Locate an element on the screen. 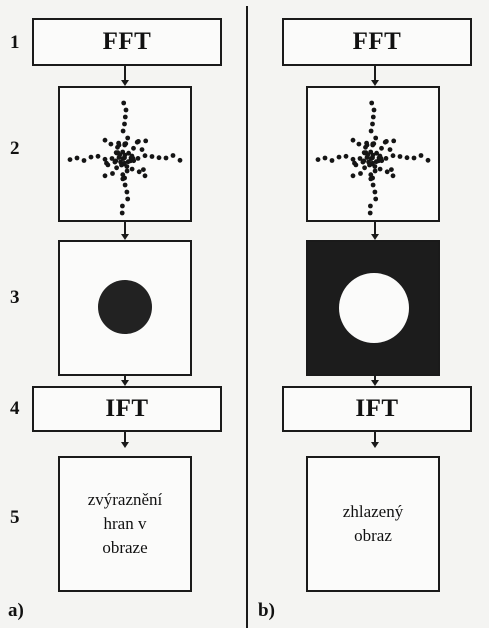 The width and height of the screenshot is (489, 628). panel-b-ift-box: IFT is located at coordinates (377, 409).